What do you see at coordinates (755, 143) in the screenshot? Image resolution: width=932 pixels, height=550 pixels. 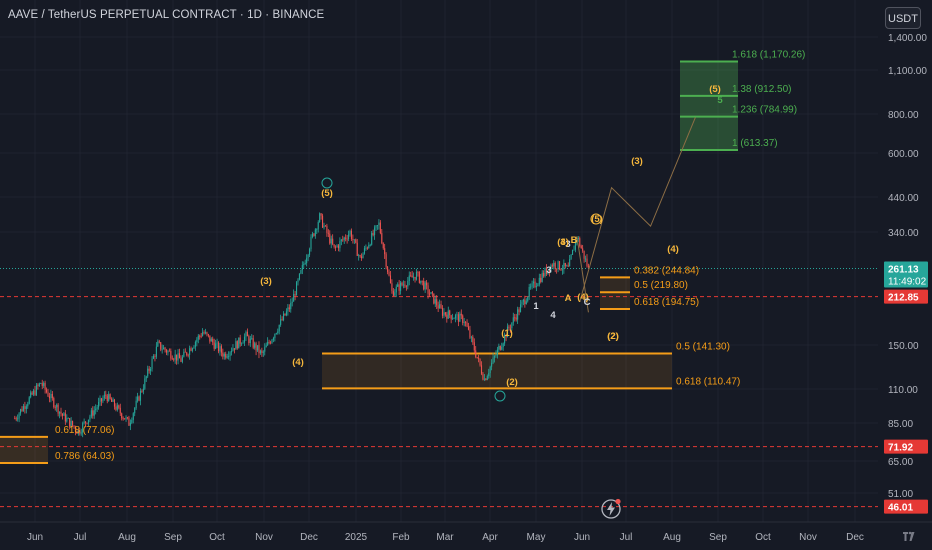 I see `fib-level-label: 1 (613.37)` at bounding box center [755, 143].